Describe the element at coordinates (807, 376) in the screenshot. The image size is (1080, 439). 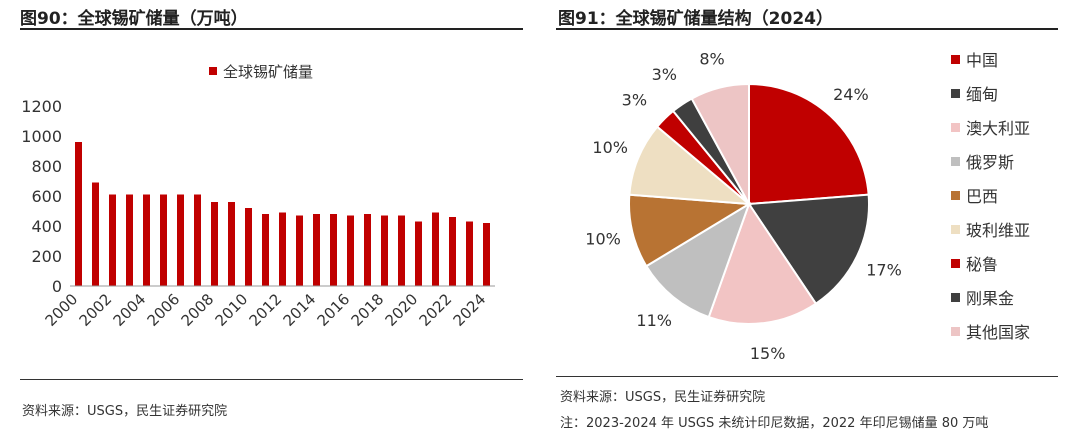
I see `right-source-rule` at that location.